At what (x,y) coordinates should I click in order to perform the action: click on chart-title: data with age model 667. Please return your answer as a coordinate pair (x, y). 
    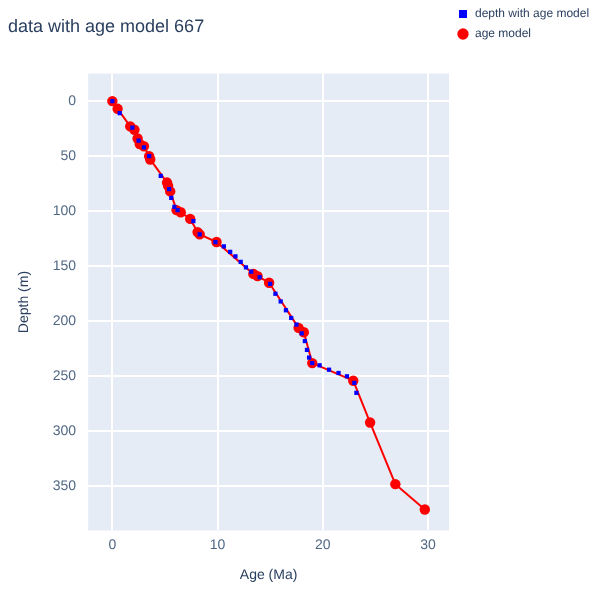
    Looking at the image, I should click on (106, 25).